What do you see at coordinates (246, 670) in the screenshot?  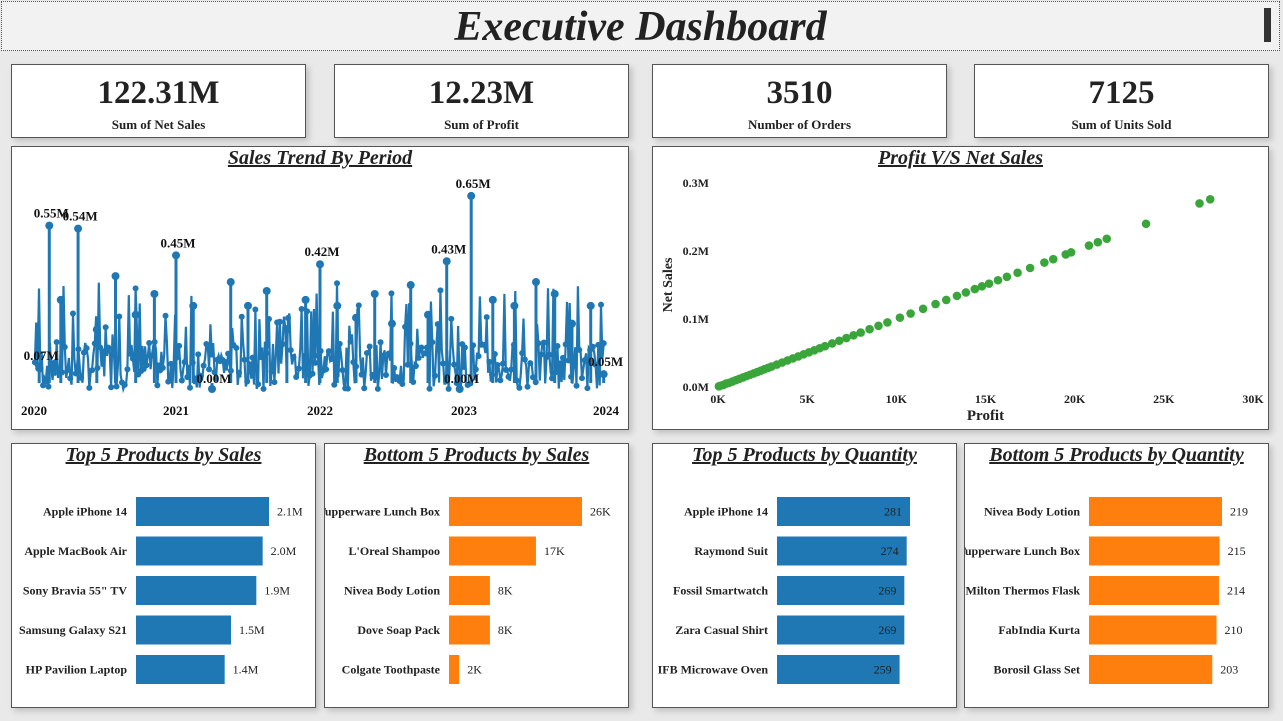 I see `bar-value-label: 1.4M` at bounding box center [246, 670].